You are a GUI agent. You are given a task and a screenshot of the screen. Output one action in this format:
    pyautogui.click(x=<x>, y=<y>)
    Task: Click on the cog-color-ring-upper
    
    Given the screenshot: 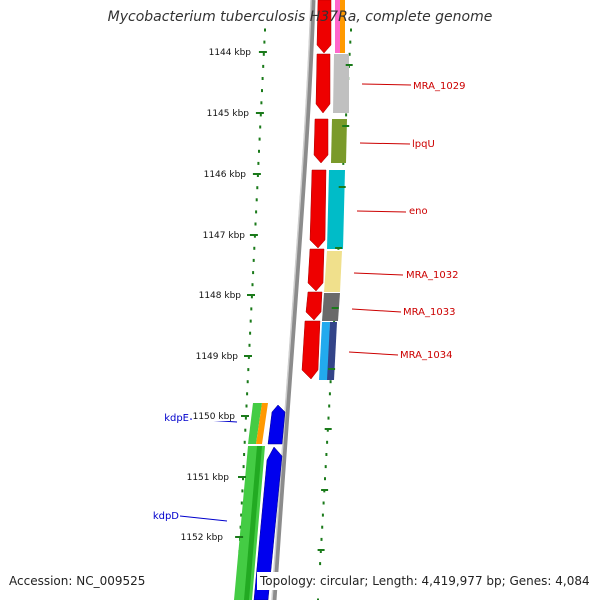 What is the action you would take?
    pyautogui.click(x=334, y=190)
    